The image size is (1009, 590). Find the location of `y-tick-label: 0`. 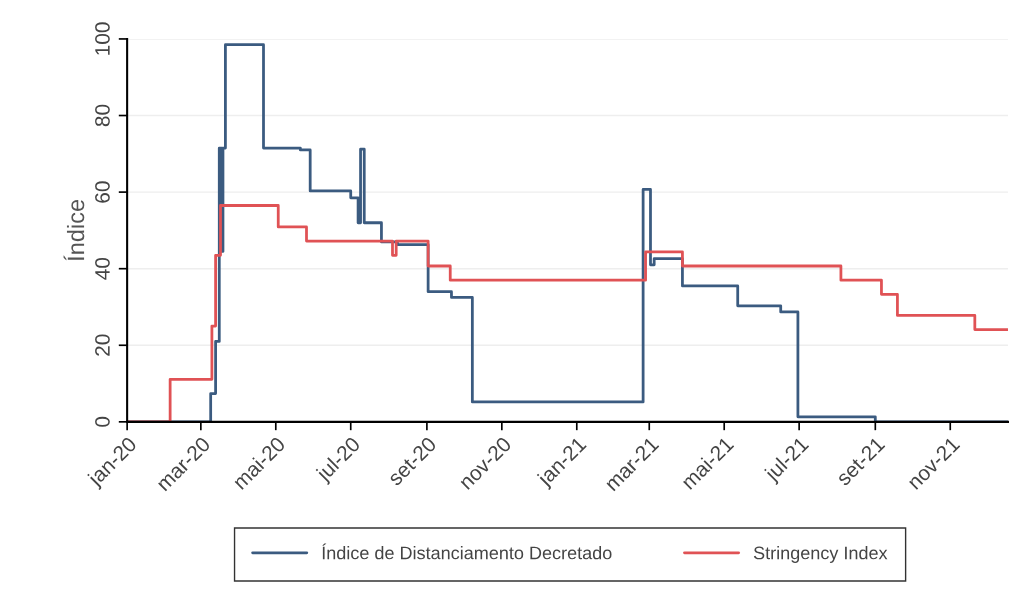

y-tick-label: 0 is located at coordinates (102, 421).